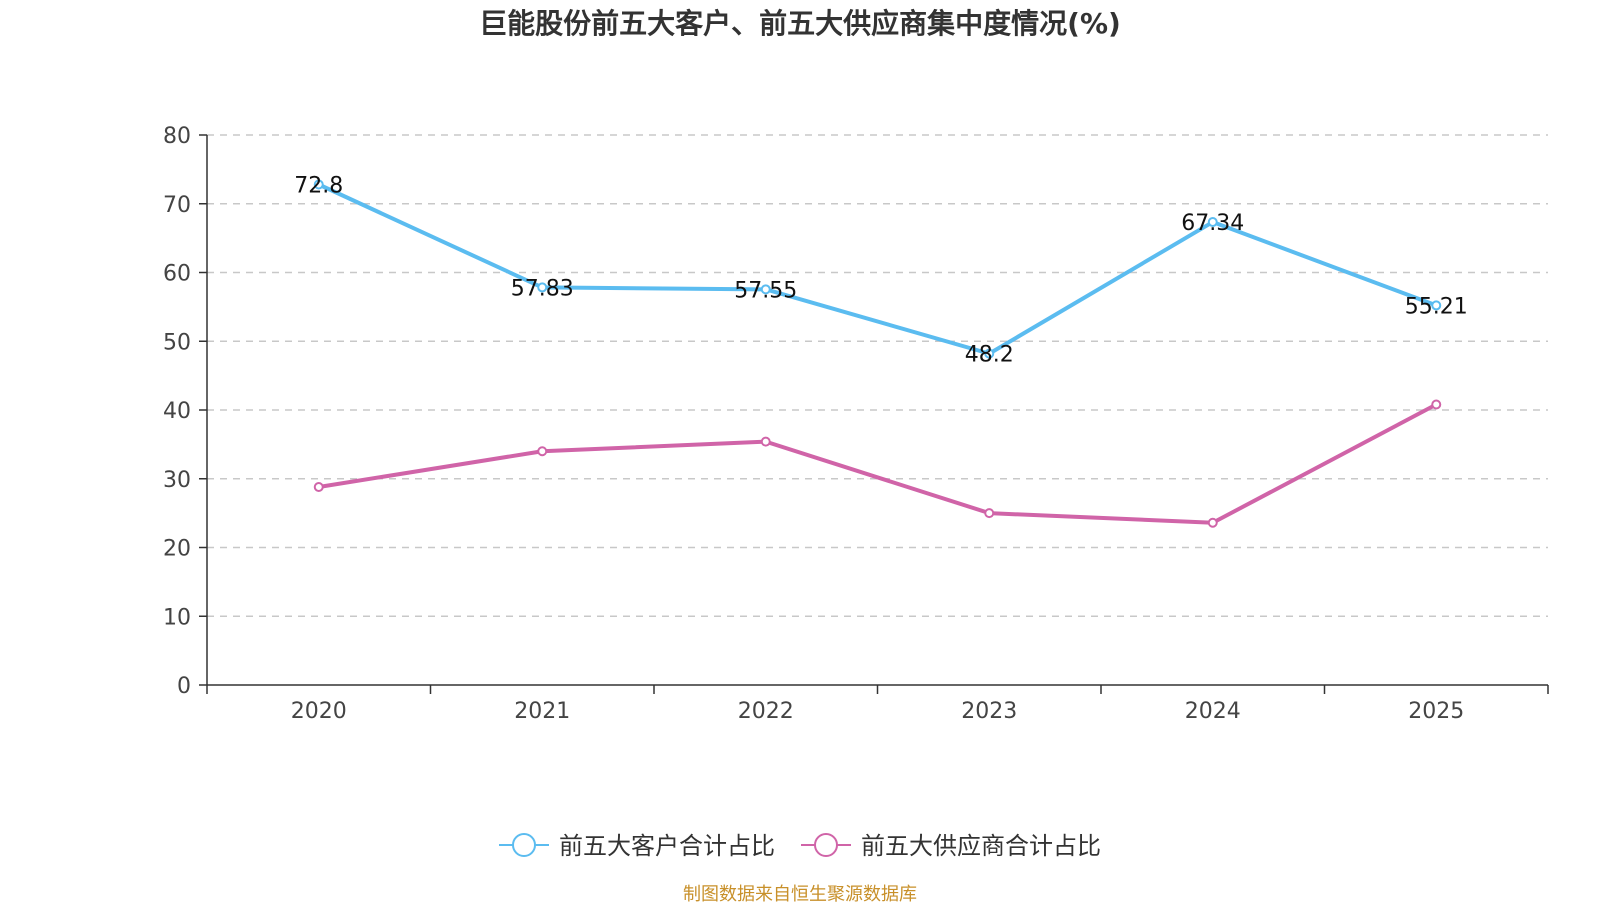 This screenshot has height=906, width=1600. What do you see at coordinates (766, 711) in the screenshot?
I see `x-tick-label: 2022` at bounding box center [766, 711].